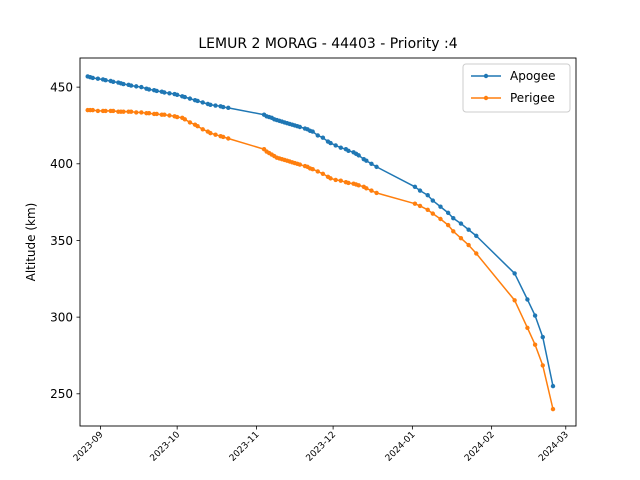  Describe the element at coordinates (486, 98) in the screenshot. I see `legend-marker-perigee` at that location.